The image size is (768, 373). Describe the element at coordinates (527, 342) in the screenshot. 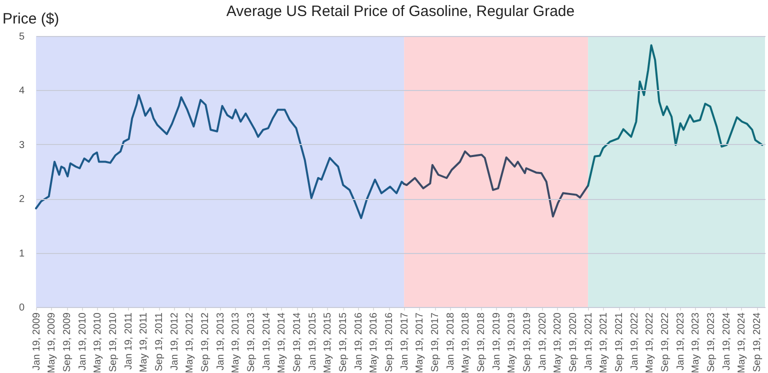

I see `x-tick-label: Sep 19, 2019` at that location.